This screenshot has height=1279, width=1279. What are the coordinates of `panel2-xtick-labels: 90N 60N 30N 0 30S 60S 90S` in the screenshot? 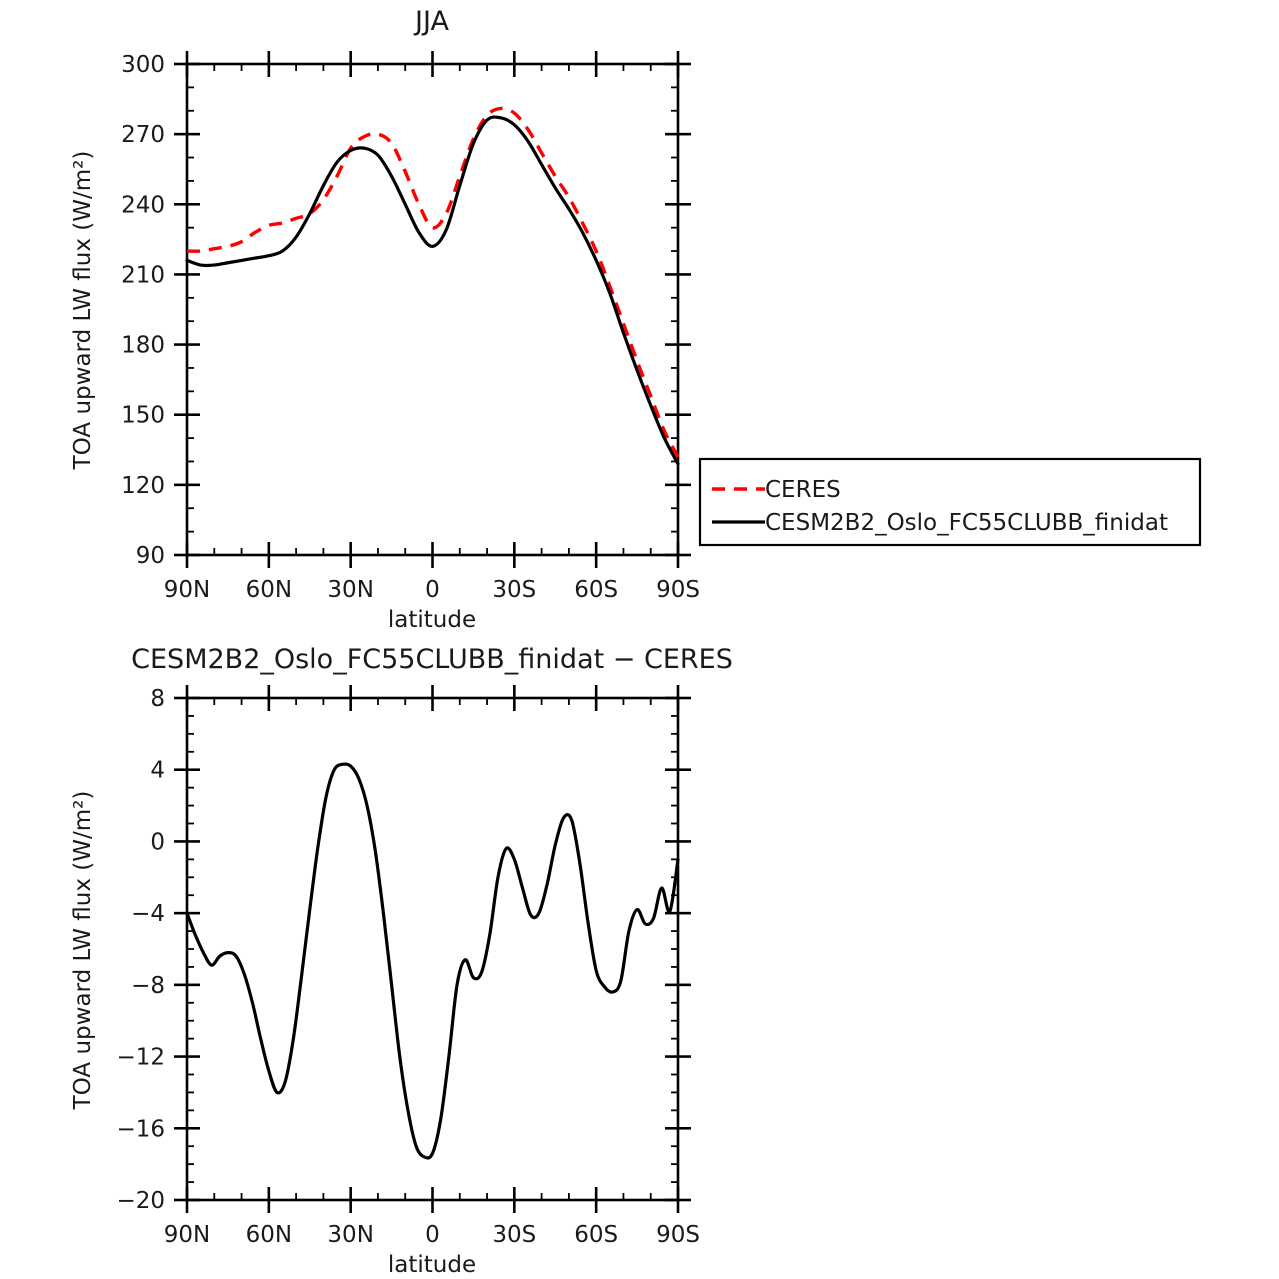 It's located at (432, 1235).